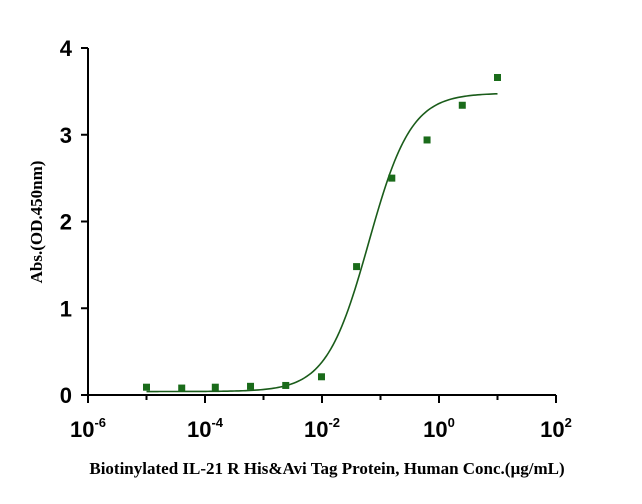 The width and height of the screenshot is (642, 504). Describe the element at coordinates (556, 428) in the screenshot. I see `x-tick-label: 10²` at that location.